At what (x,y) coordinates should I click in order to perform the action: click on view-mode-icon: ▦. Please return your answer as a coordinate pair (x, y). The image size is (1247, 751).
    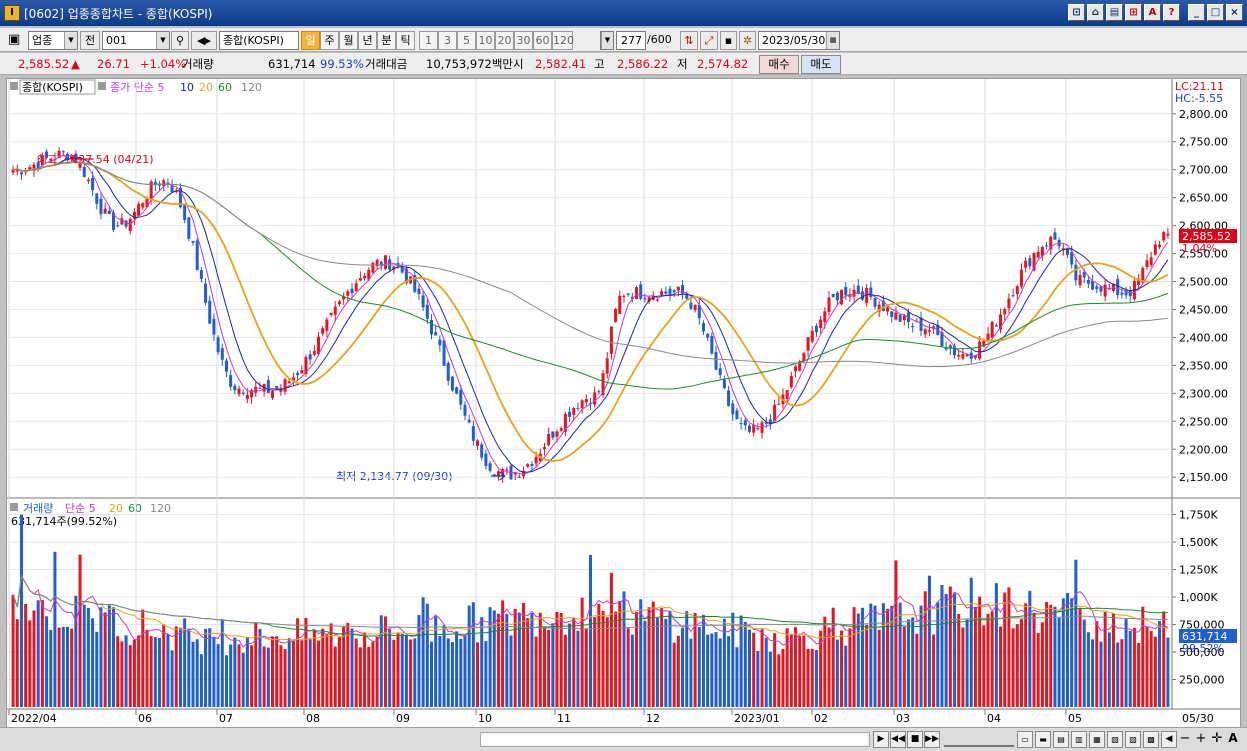
    Looking at the image, I should click on (1097, 739).